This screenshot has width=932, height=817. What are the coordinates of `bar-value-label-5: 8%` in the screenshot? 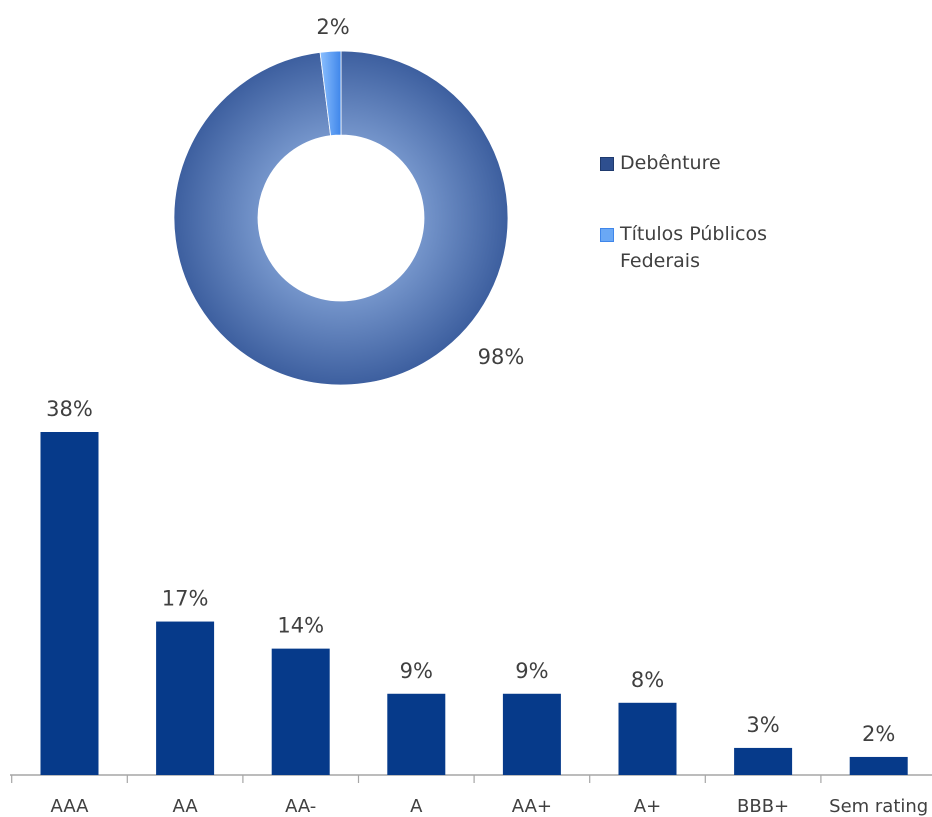 It's located at (647, 680).